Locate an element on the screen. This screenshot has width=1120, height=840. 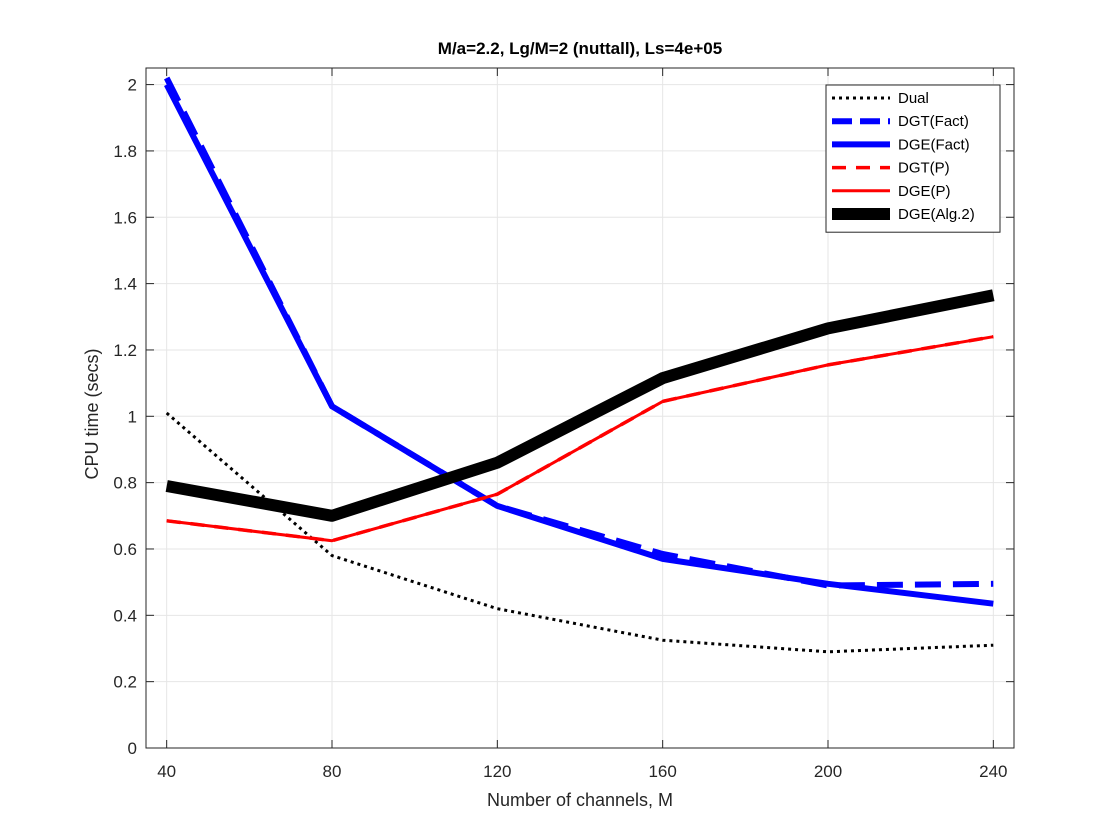
x-axis-label: Number of channels, M is located at coordinates (580, 800).